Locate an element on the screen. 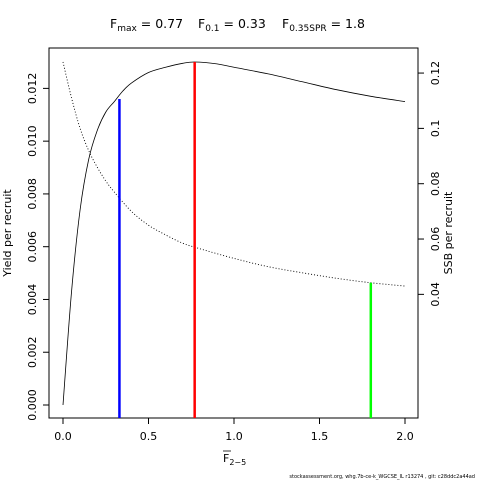 The height and width of the screenshot is (480, 480). x-tick-label: 1.5 is located at coordinates (320, 436).